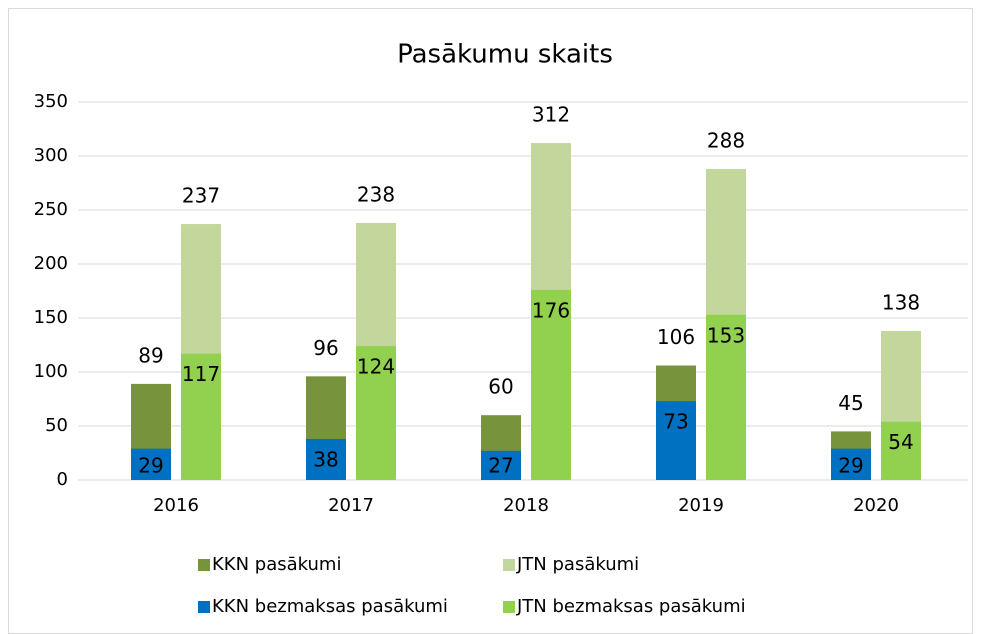 Image resolution: width=982 pixels, height=634 pixels. Describe the element at coordinates (500, 387) in the screenshot. I see `data-label: 60` at that location.